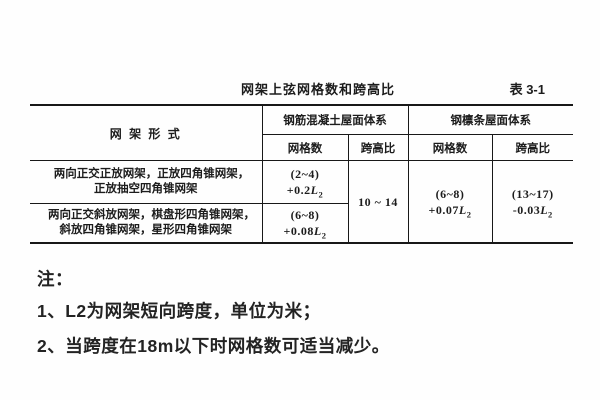 The width and height of the screenshot is (600, 400). I want to click on formula-line2: +0.08L2, so click(305, 232).